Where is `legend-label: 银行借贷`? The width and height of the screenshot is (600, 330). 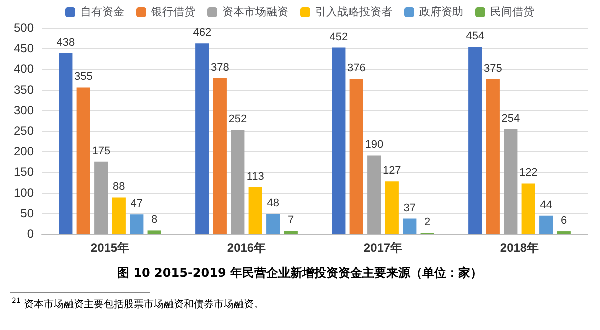 legend-label: 银行借贷 is located at coordinates (173, 12).